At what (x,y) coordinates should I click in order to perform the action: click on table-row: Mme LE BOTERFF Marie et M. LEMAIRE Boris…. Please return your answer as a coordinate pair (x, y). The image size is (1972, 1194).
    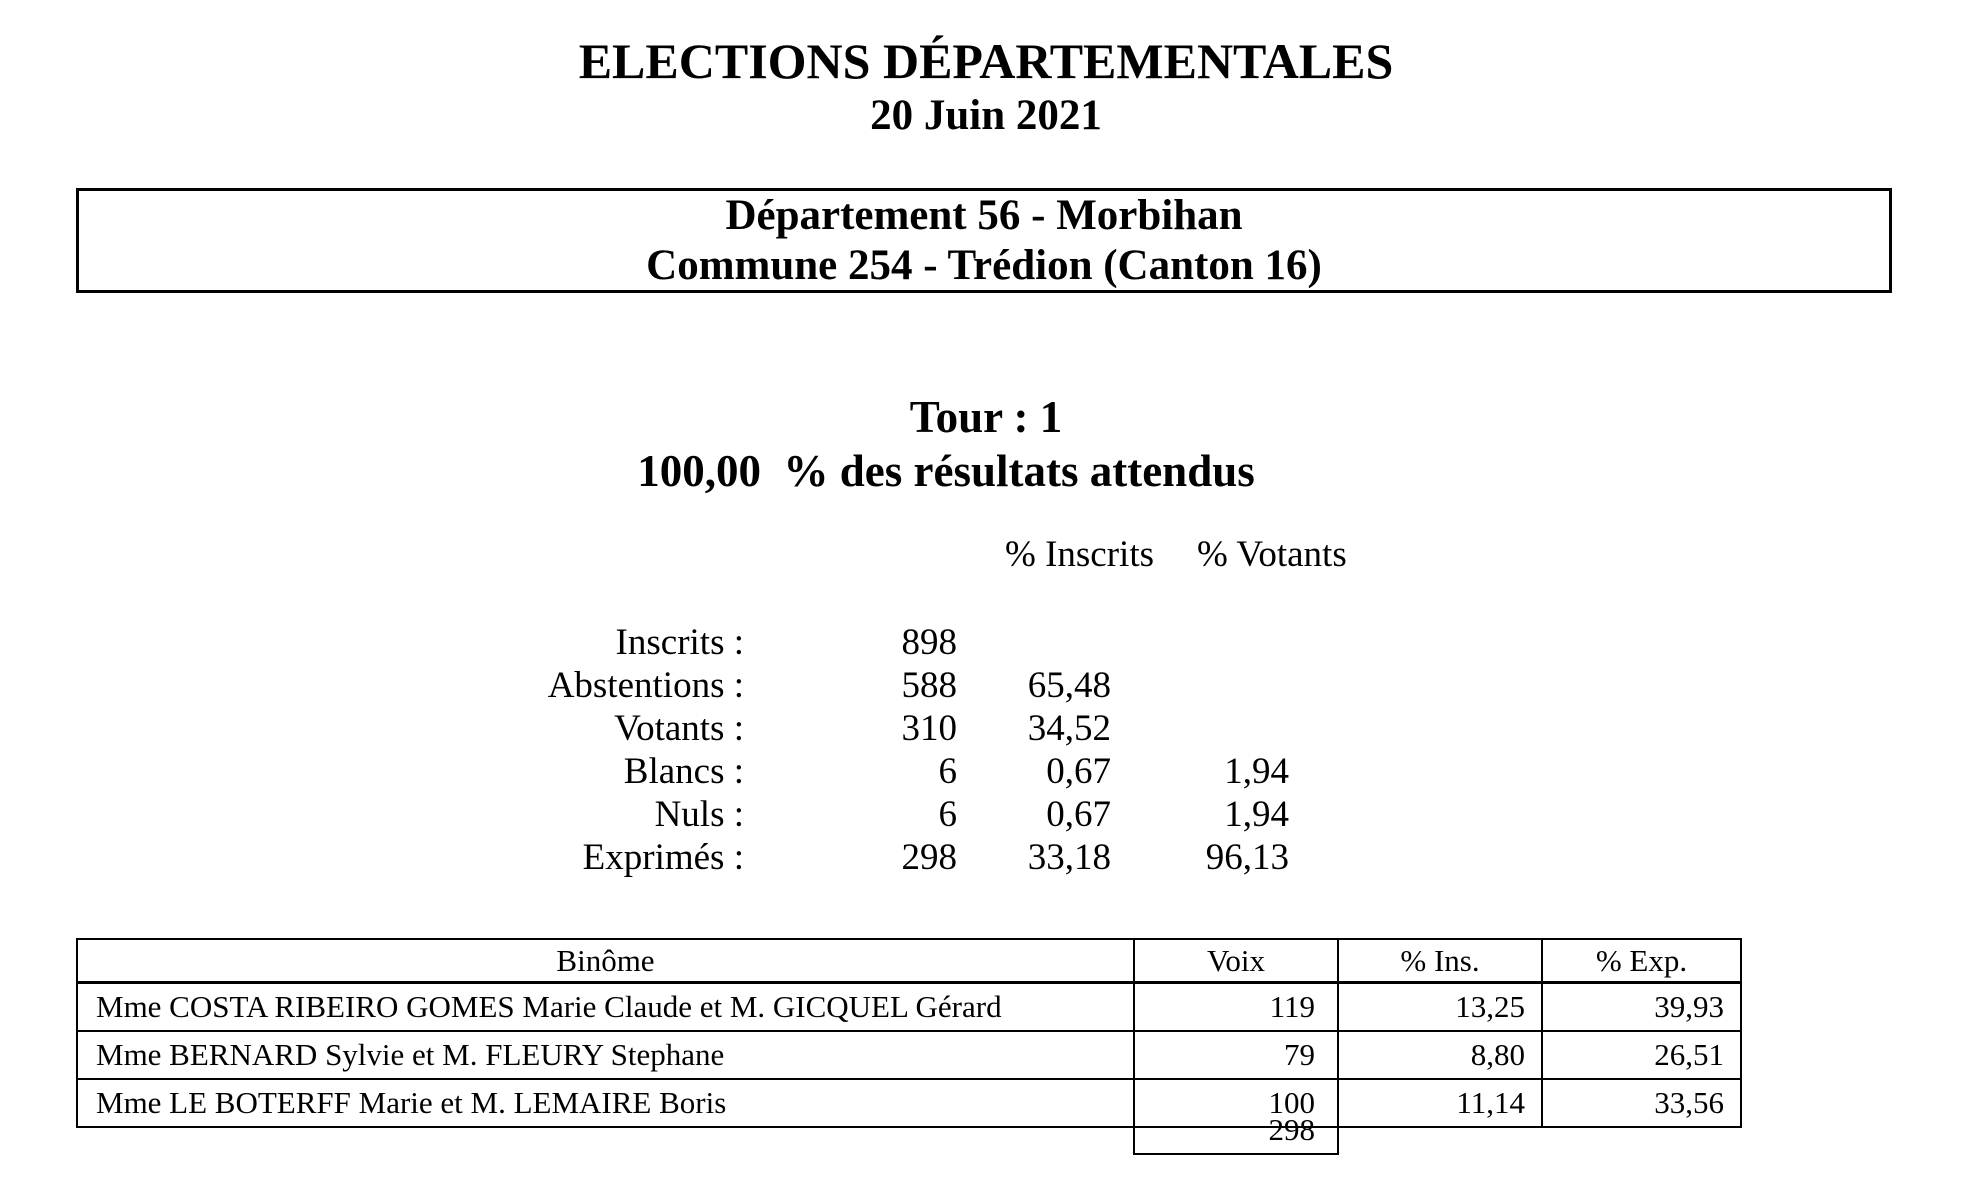
    Looking at the image, I should click on (909, 1103).